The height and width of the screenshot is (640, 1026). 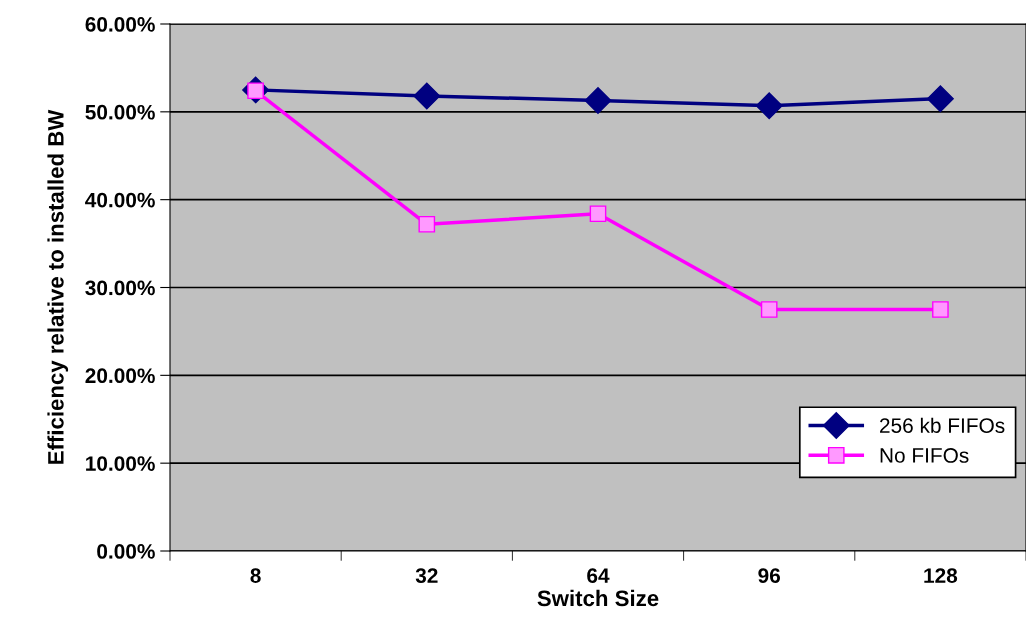 I want to click on x-tick-label: 64, so click(x=598, y=575).